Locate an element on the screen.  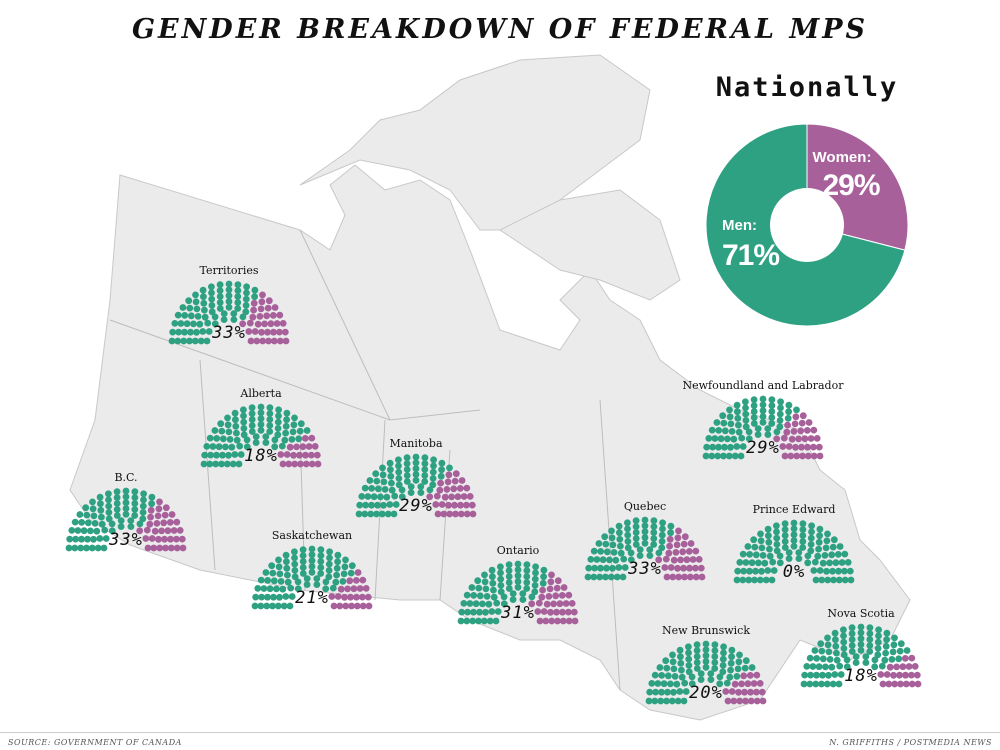
region-name: Alberta is located at coordinates (260, 393).